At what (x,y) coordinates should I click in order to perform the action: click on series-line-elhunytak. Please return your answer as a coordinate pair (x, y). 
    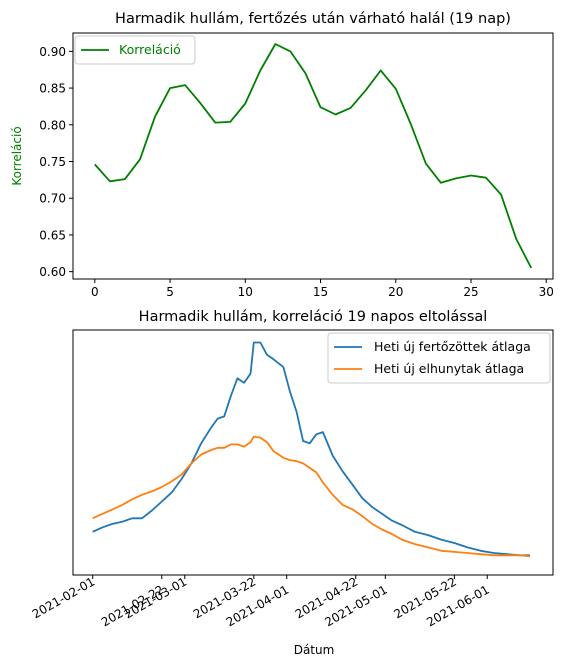
    Looking at the image, I should click on (311, 496).